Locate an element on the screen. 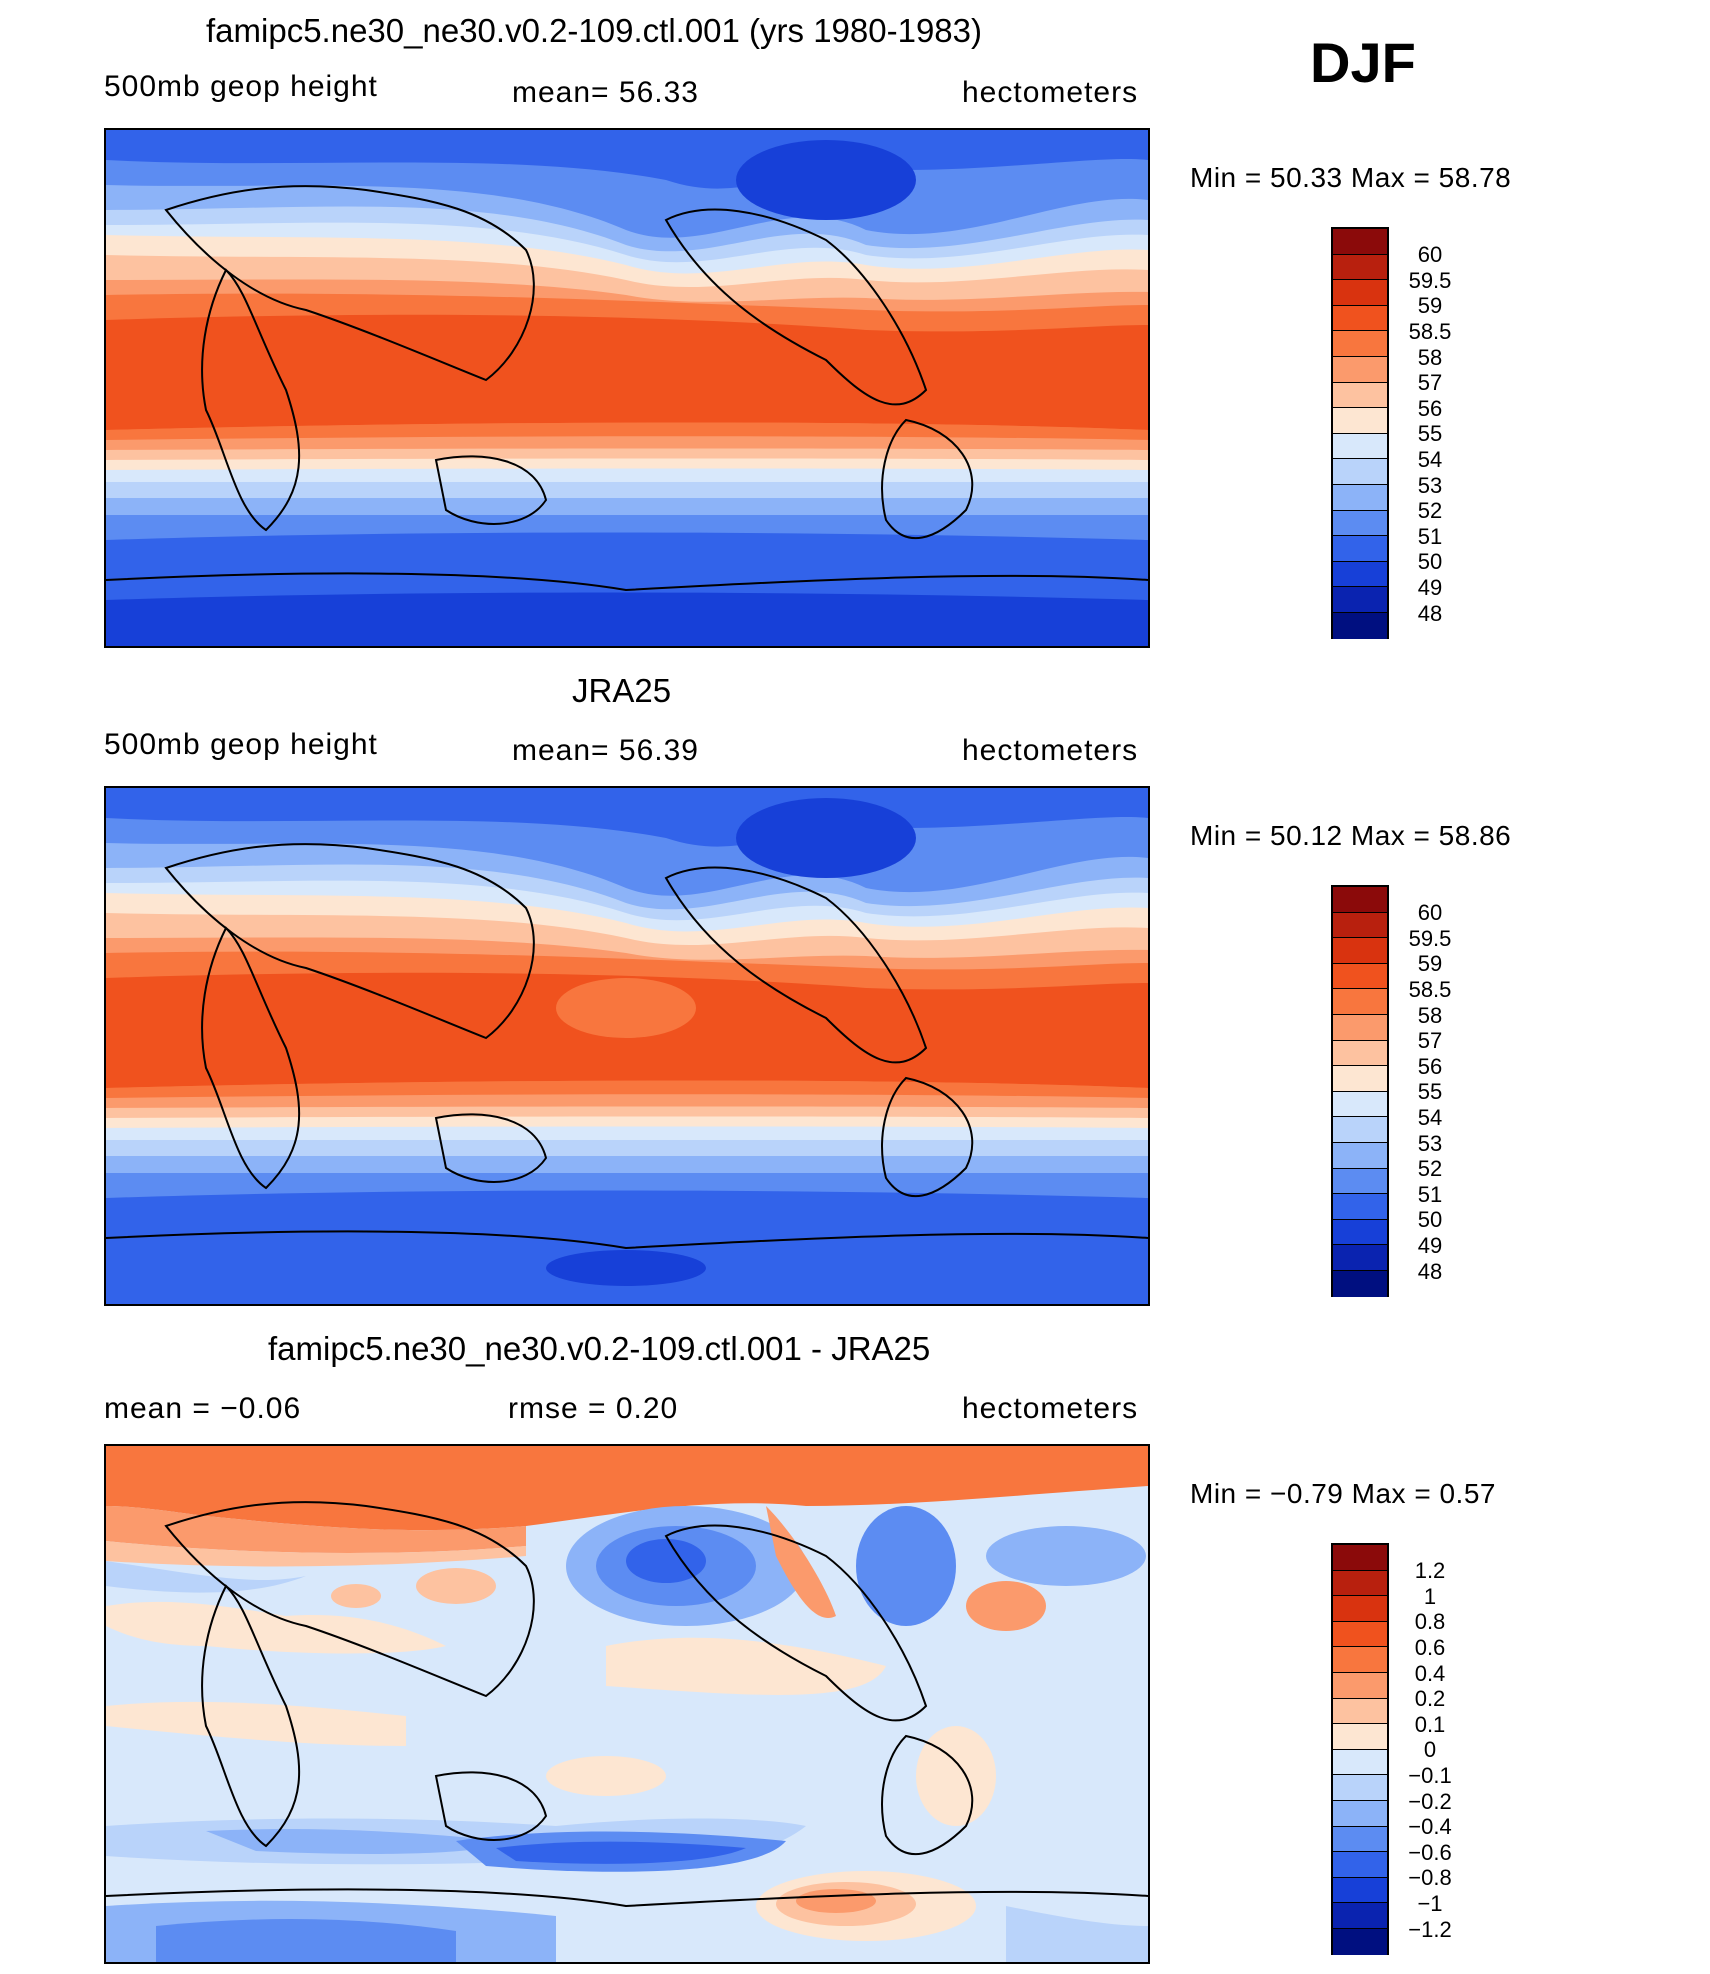 The height and width of the screenshot is (1974, 1710). colorbar-tick-label: 0.8 is located at coordinates (1430, 1621).